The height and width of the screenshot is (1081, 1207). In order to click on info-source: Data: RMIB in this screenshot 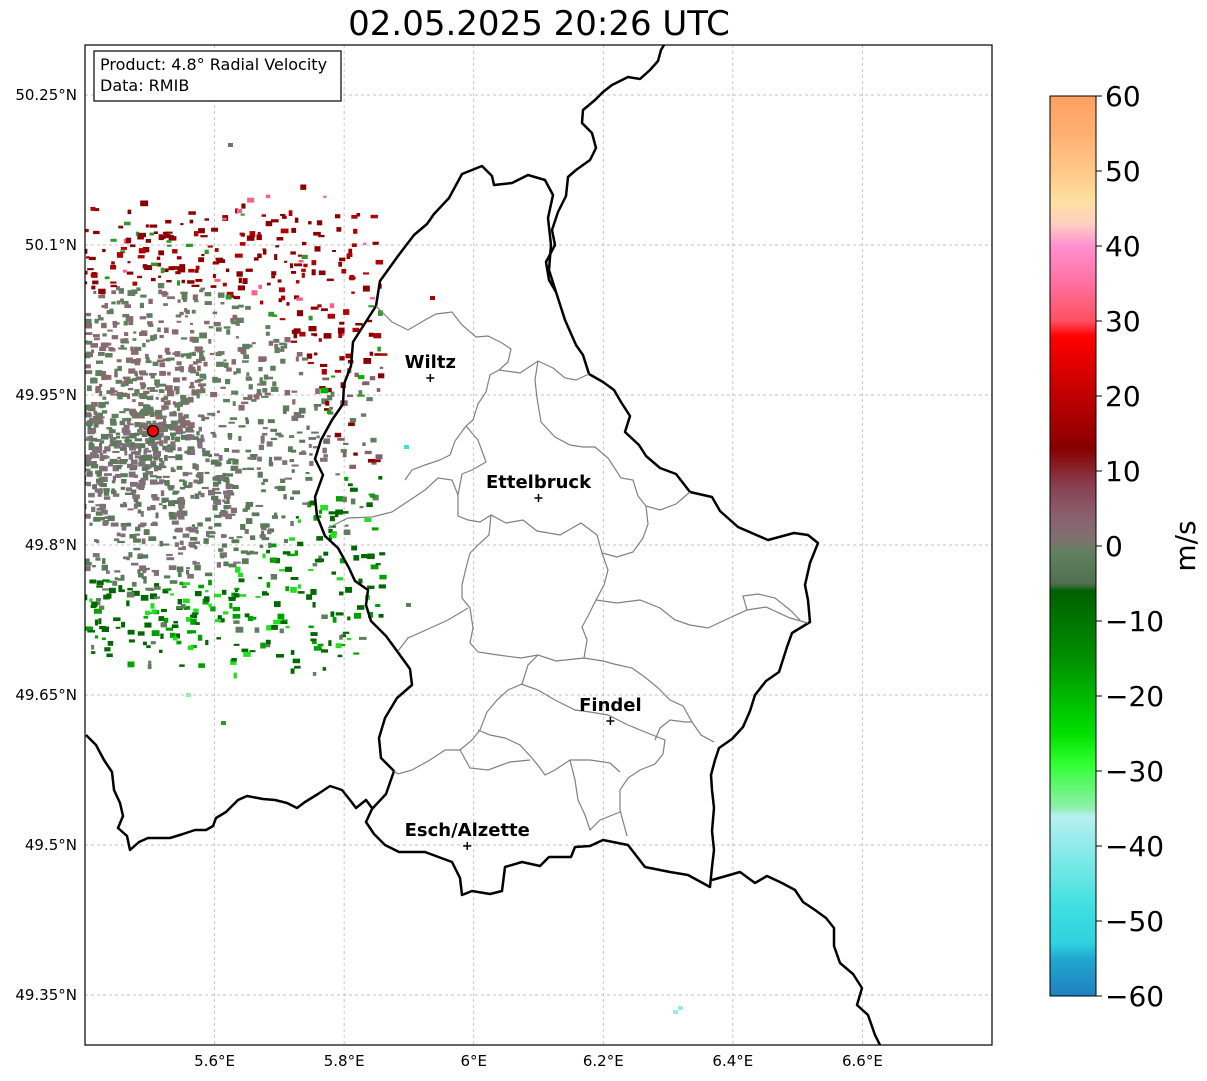, I will do `click(144, 85)`.